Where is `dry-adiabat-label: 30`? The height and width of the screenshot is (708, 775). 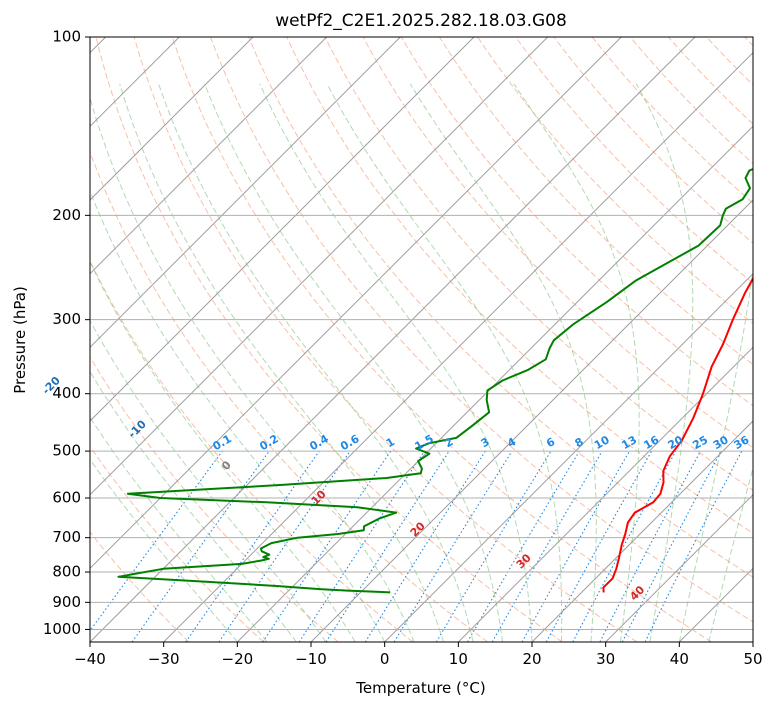
dry-adiabat-label: 30 is located at coordinates (524, 561).